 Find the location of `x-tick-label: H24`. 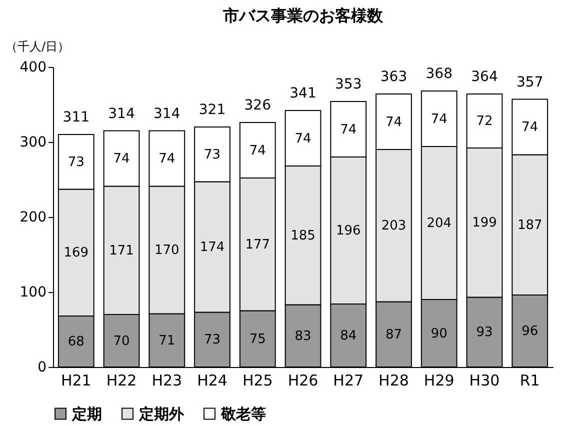

x-tick-label: H24 is located at coordinates (212, 381).